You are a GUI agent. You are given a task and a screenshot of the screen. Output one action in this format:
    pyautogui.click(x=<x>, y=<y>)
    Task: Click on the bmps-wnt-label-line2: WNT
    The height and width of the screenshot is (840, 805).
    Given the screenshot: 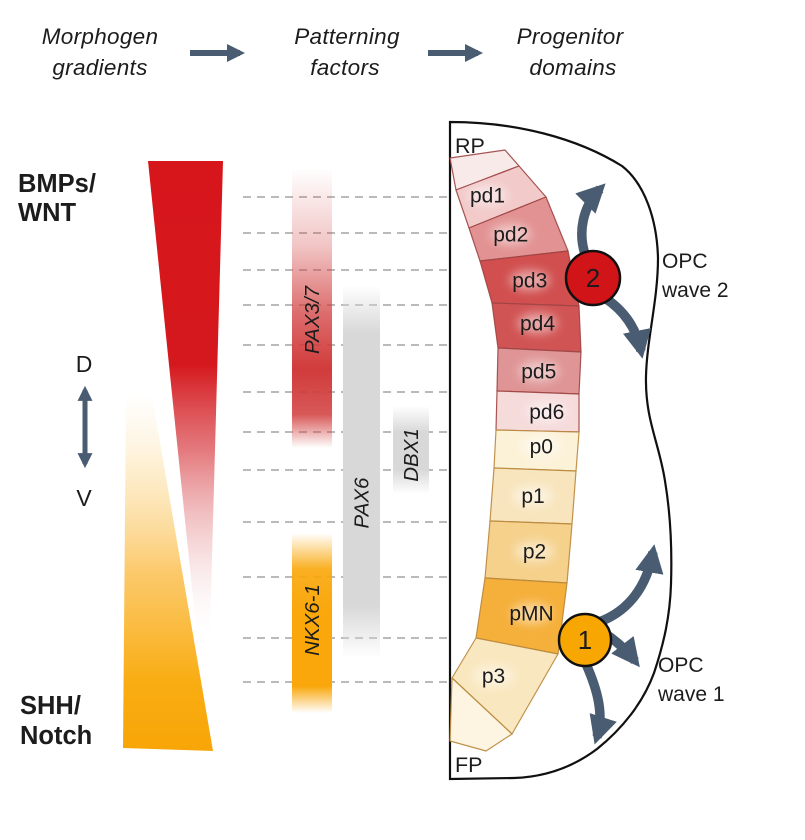 What is the action you would take?
    pyautogui.click(x=47, y=213)
    